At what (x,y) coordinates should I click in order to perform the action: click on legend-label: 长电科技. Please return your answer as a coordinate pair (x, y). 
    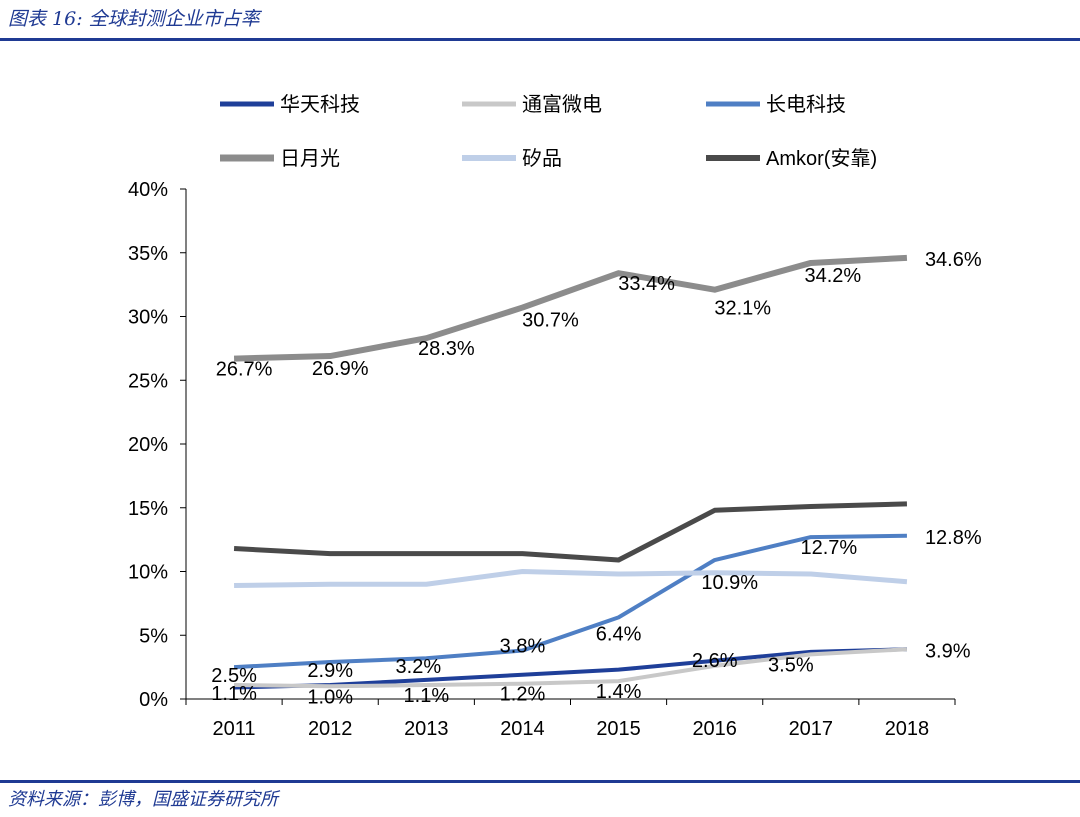
    Looking at the image, I should click on (806, 104).